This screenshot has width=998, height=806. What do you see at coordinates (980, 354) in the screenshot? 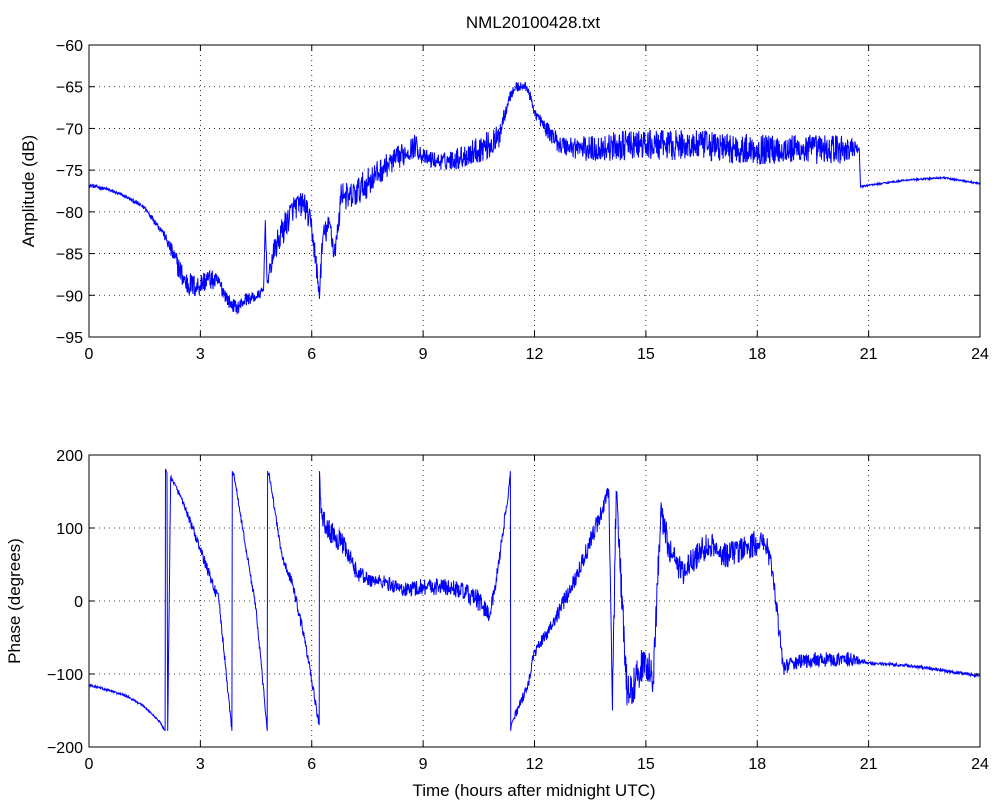
I see `amplitude-xtick-label: 24` at bounding box center [980, 354].